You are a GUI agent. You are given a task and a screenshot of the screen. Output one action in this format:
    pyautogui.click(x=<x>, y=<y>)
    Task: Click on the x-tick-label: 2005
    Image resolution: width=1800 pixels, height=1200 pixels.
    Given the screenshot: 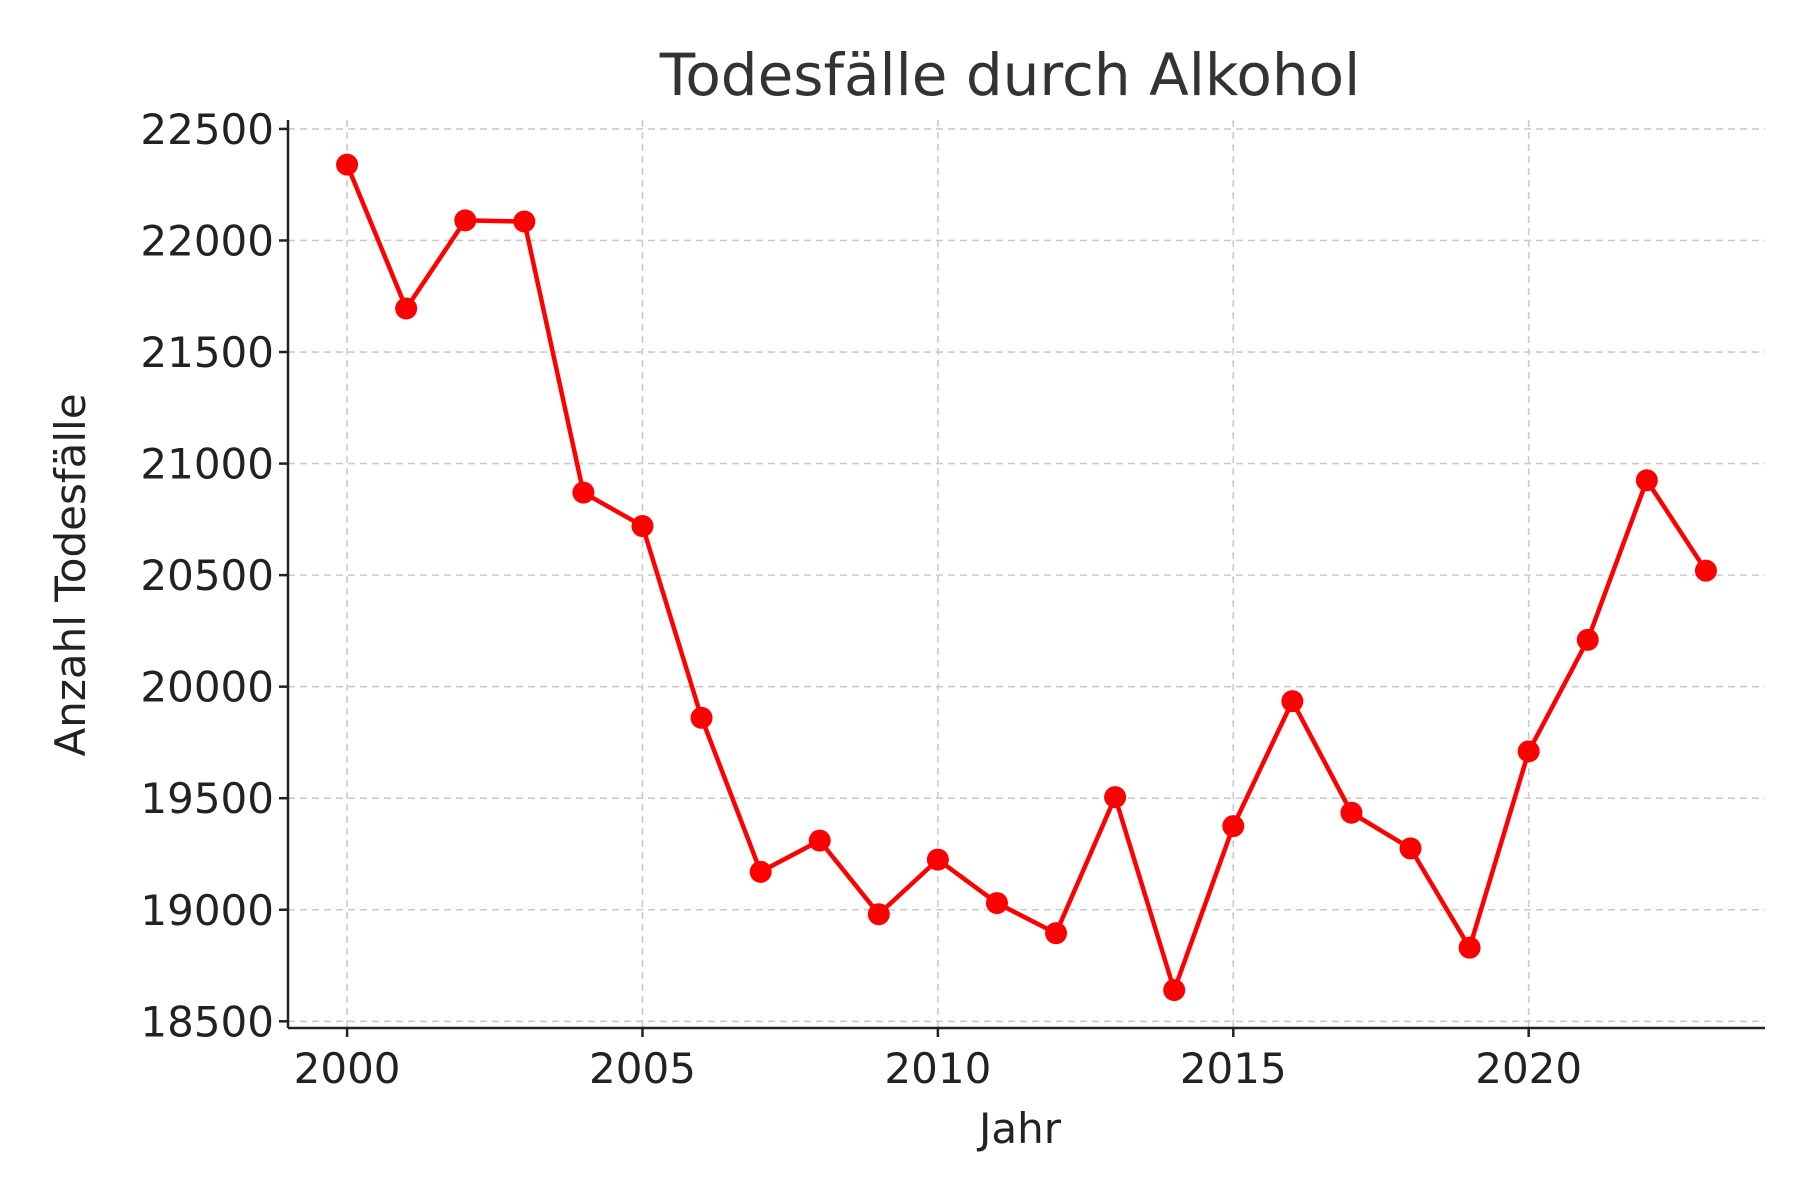 What is the action you would take?
    pyautogui.click(x=642, y=1068)
    